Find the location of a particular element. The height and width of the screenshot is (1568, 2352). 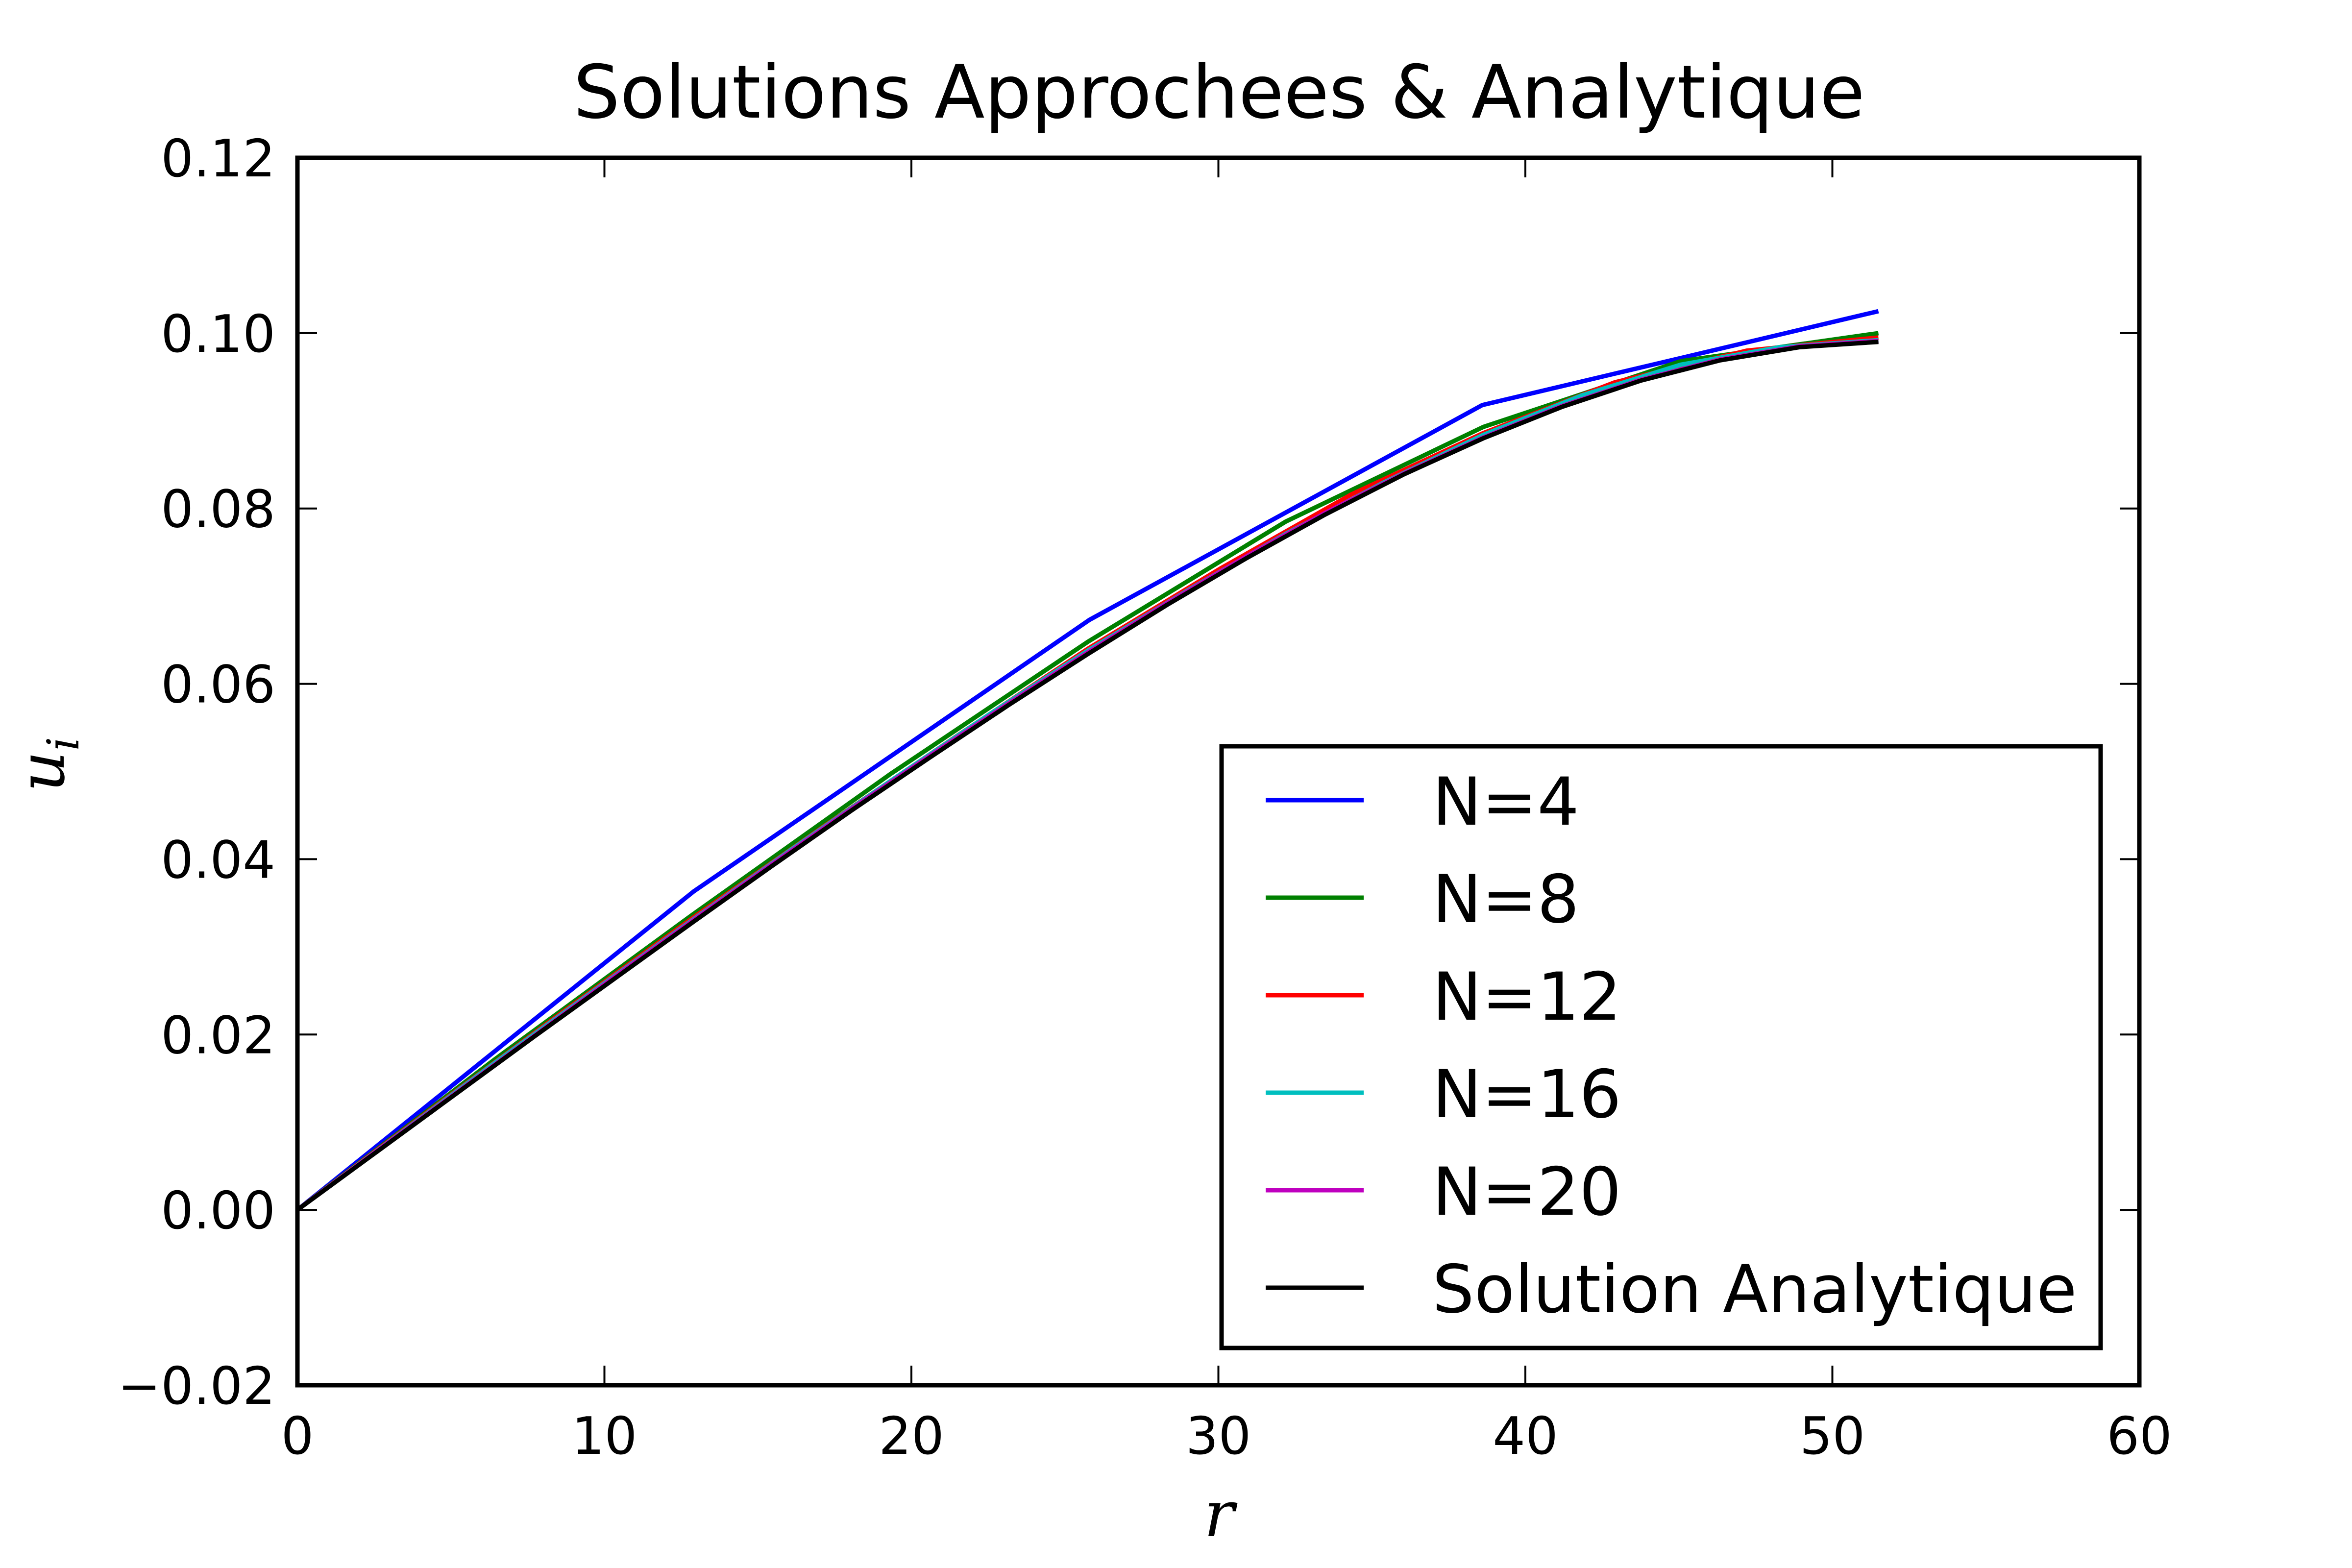

x-tick-label: 50 is located at coordinates (1832, 1436).